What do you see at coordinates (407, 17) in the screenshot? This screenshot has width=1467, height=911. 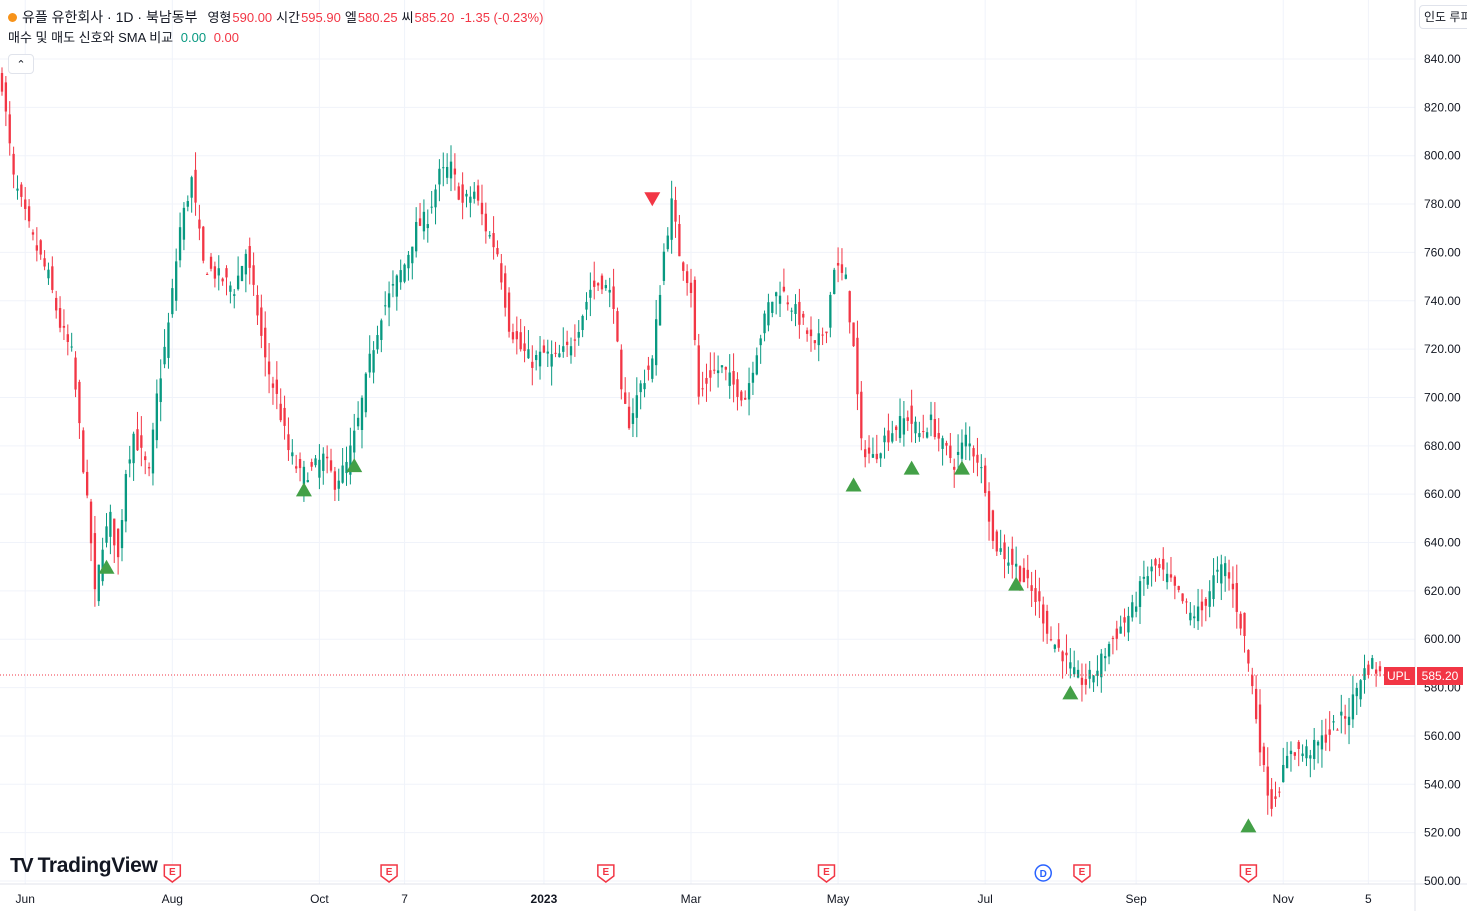 I see `close-label: 씨` at bounding box center [407, 17].